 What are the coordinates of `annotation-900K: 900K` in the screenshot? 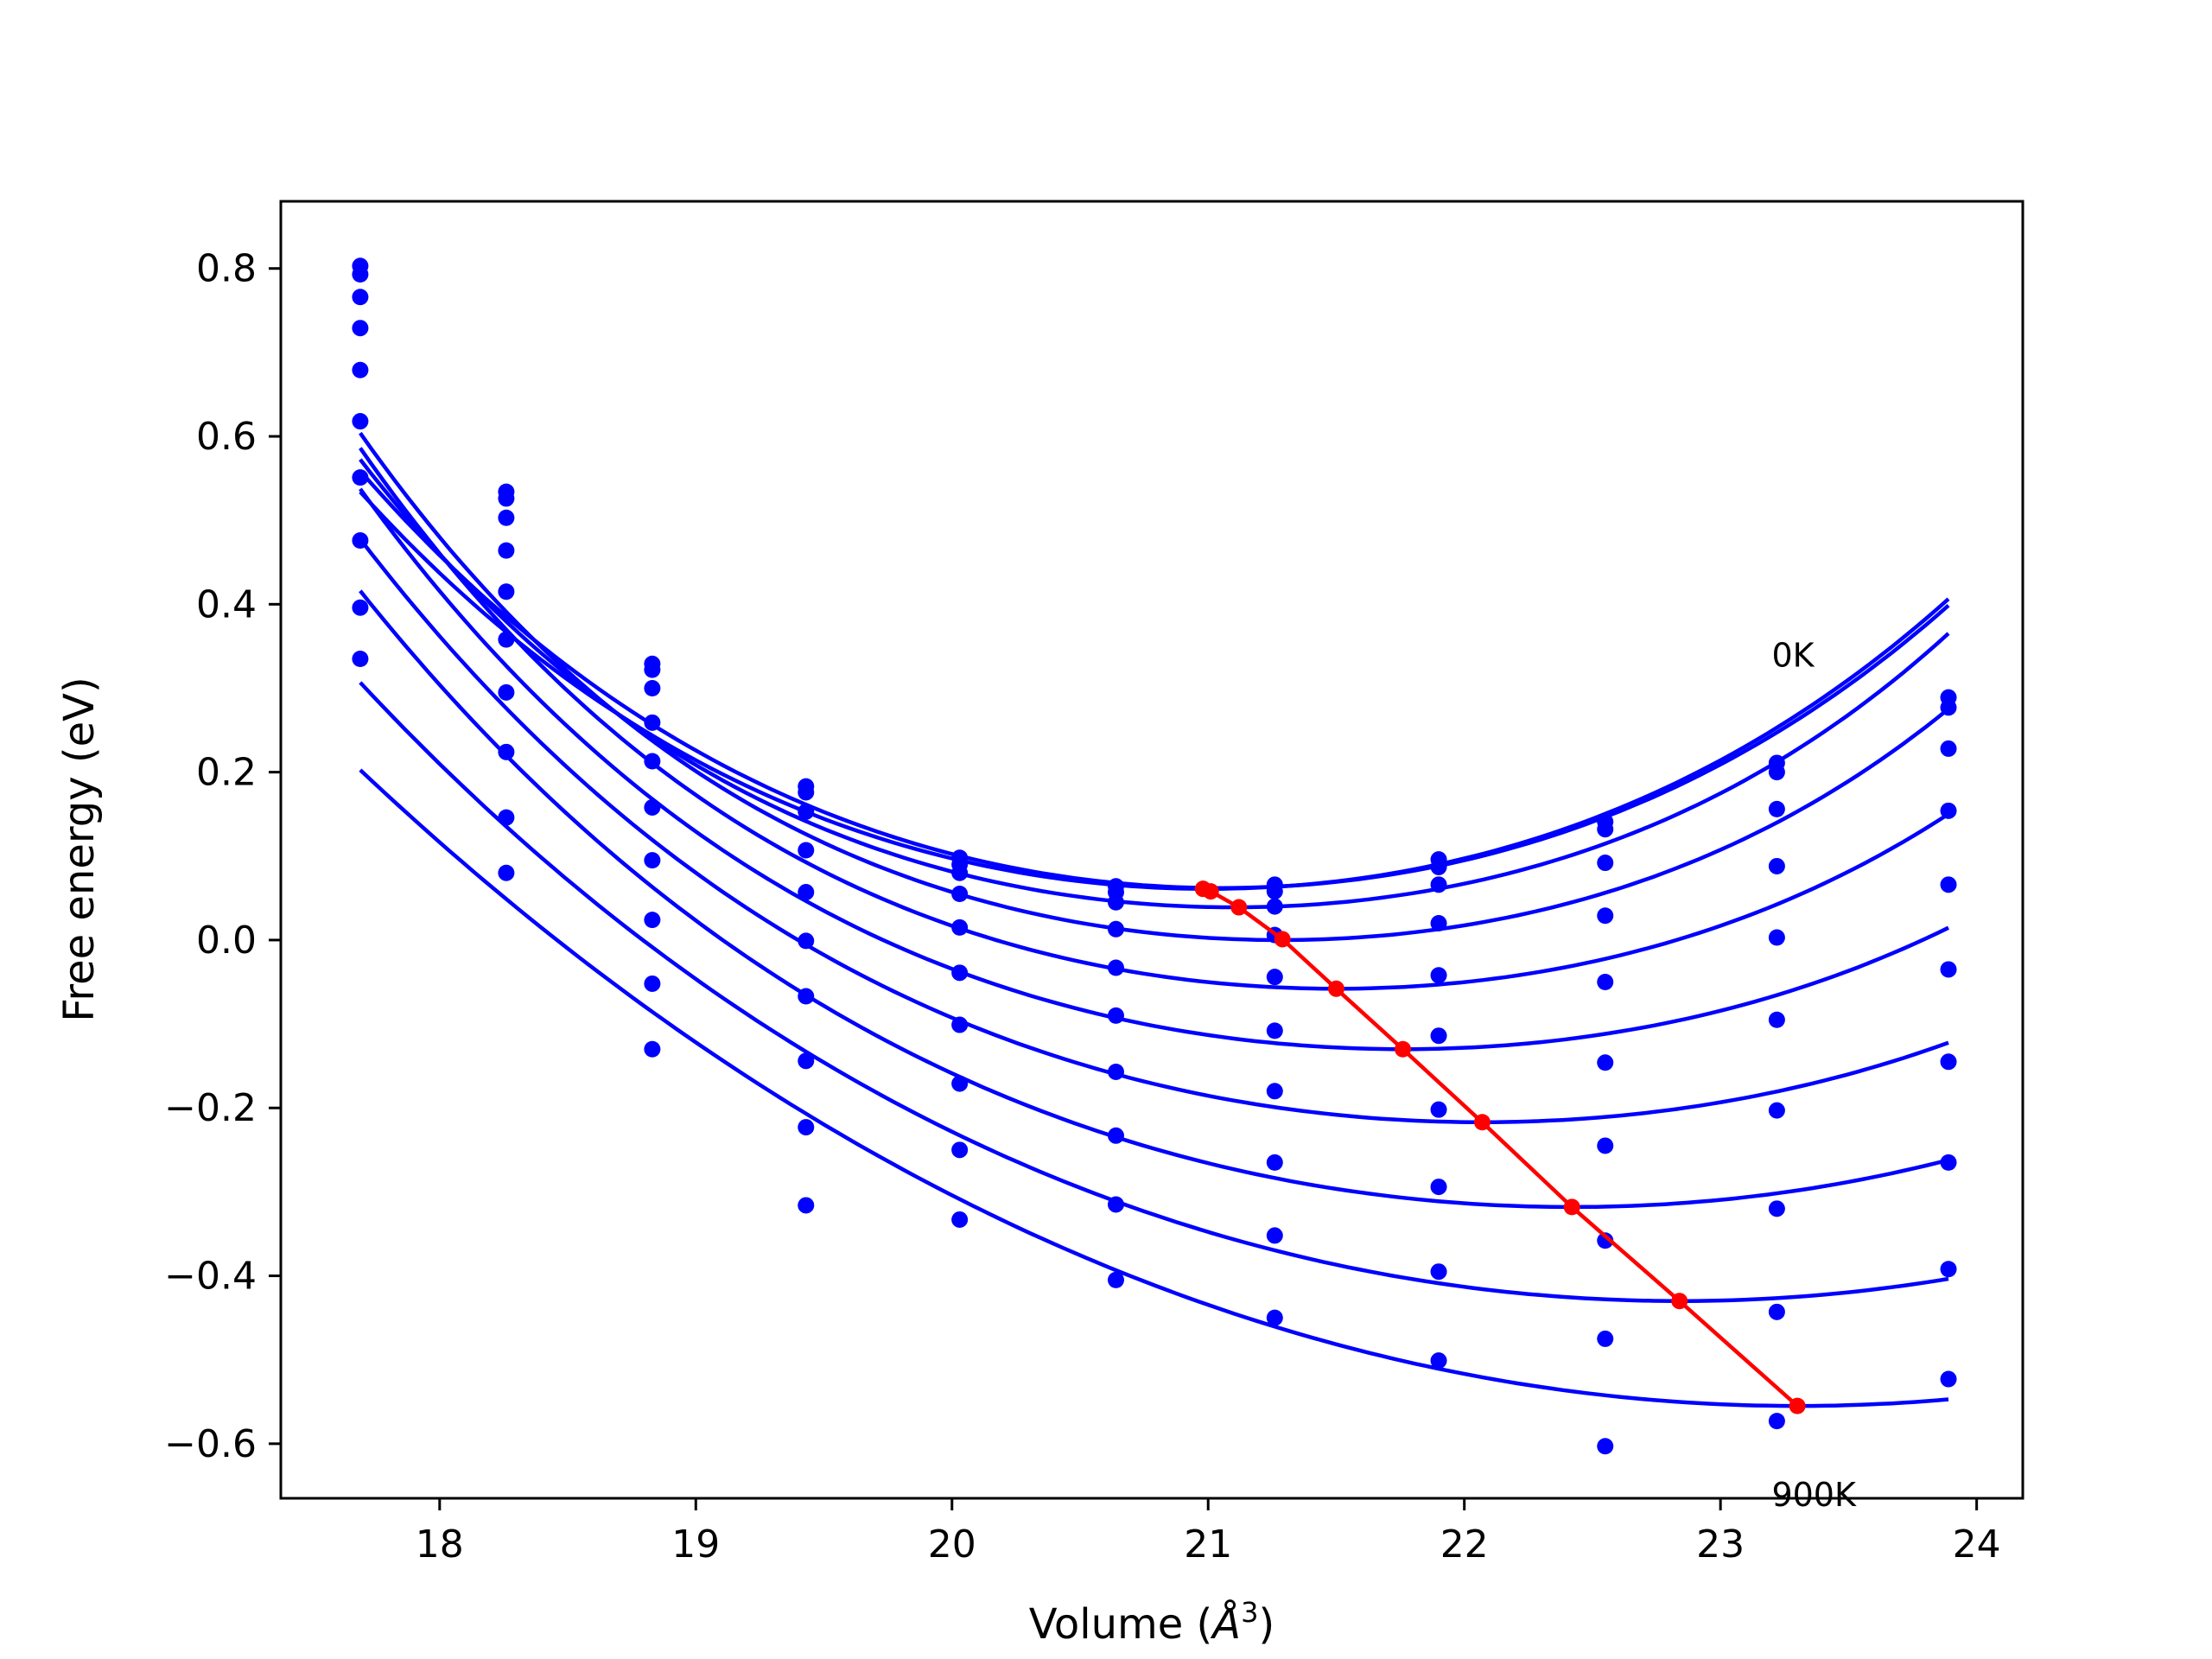 It's located at (1814, 1495).